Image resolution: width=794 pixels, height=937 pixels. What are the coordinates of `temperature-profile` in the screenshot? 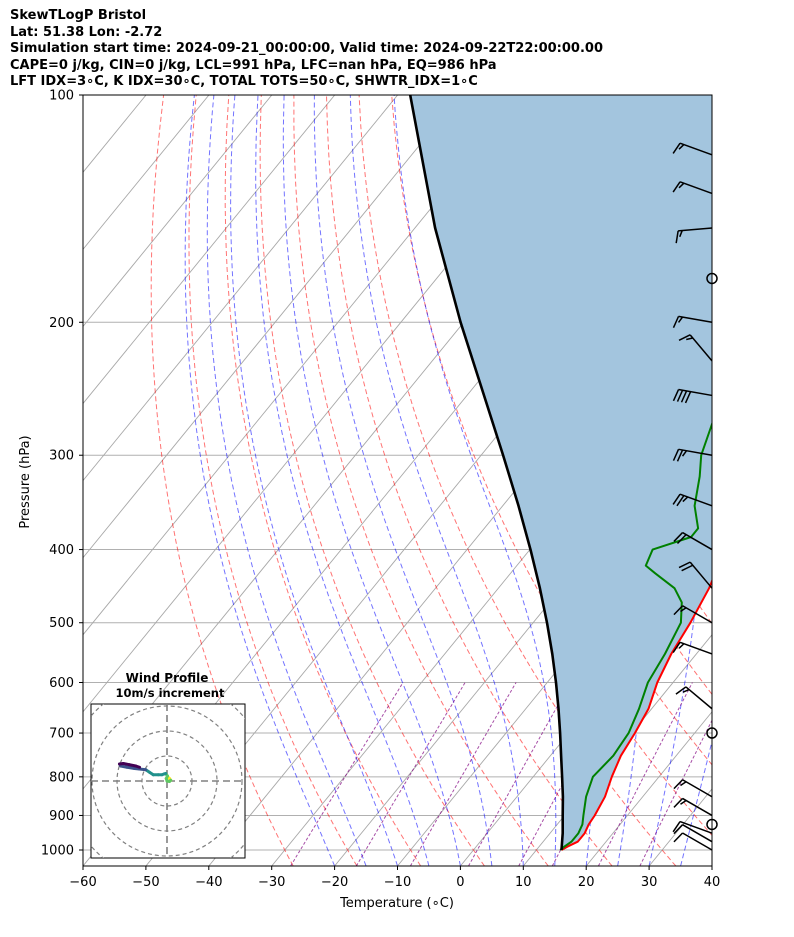 It's located at (636, 714).